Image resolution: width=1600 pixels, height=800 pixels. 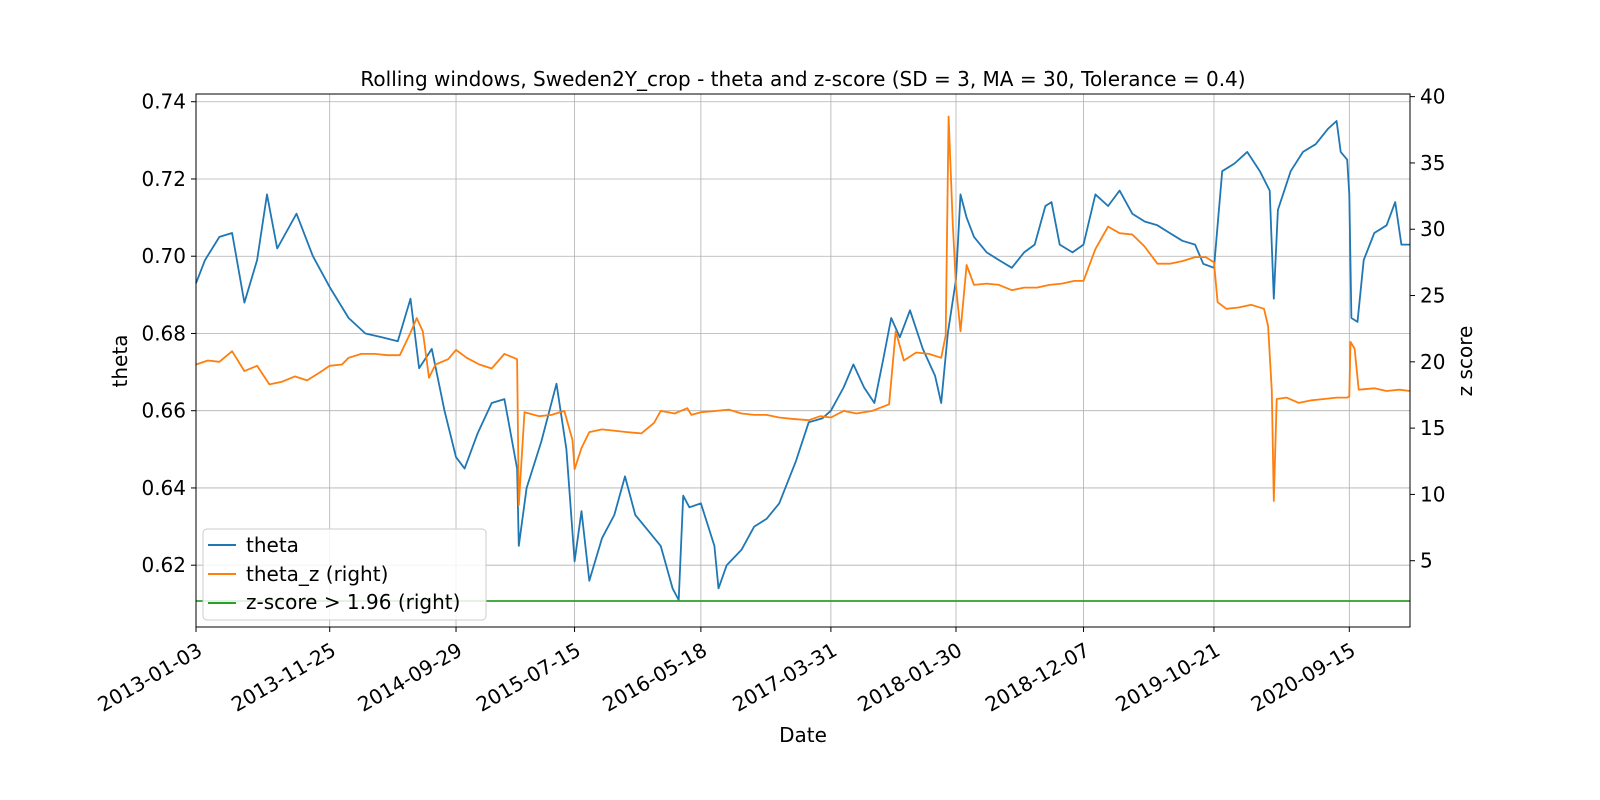 I want to click on x-tick-label: 2018-01-30, so click(x=909, y=677).